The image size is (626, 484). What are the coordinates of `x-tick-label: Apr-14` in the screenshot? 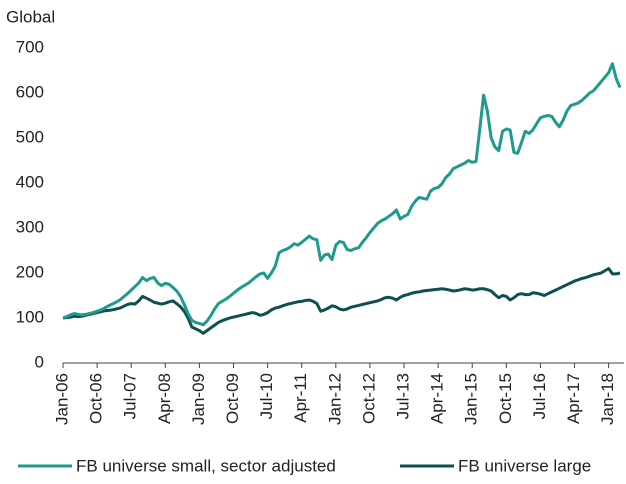 It's located at (437, 398).